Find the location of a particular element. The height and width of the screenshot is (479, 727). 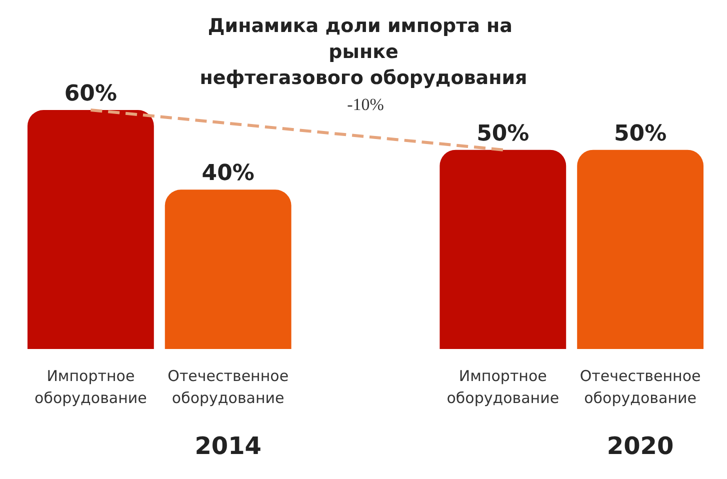

chart-title: Динамика доли импорта на рынке нефтегазового оборудования is located at coordinates (364, 52).